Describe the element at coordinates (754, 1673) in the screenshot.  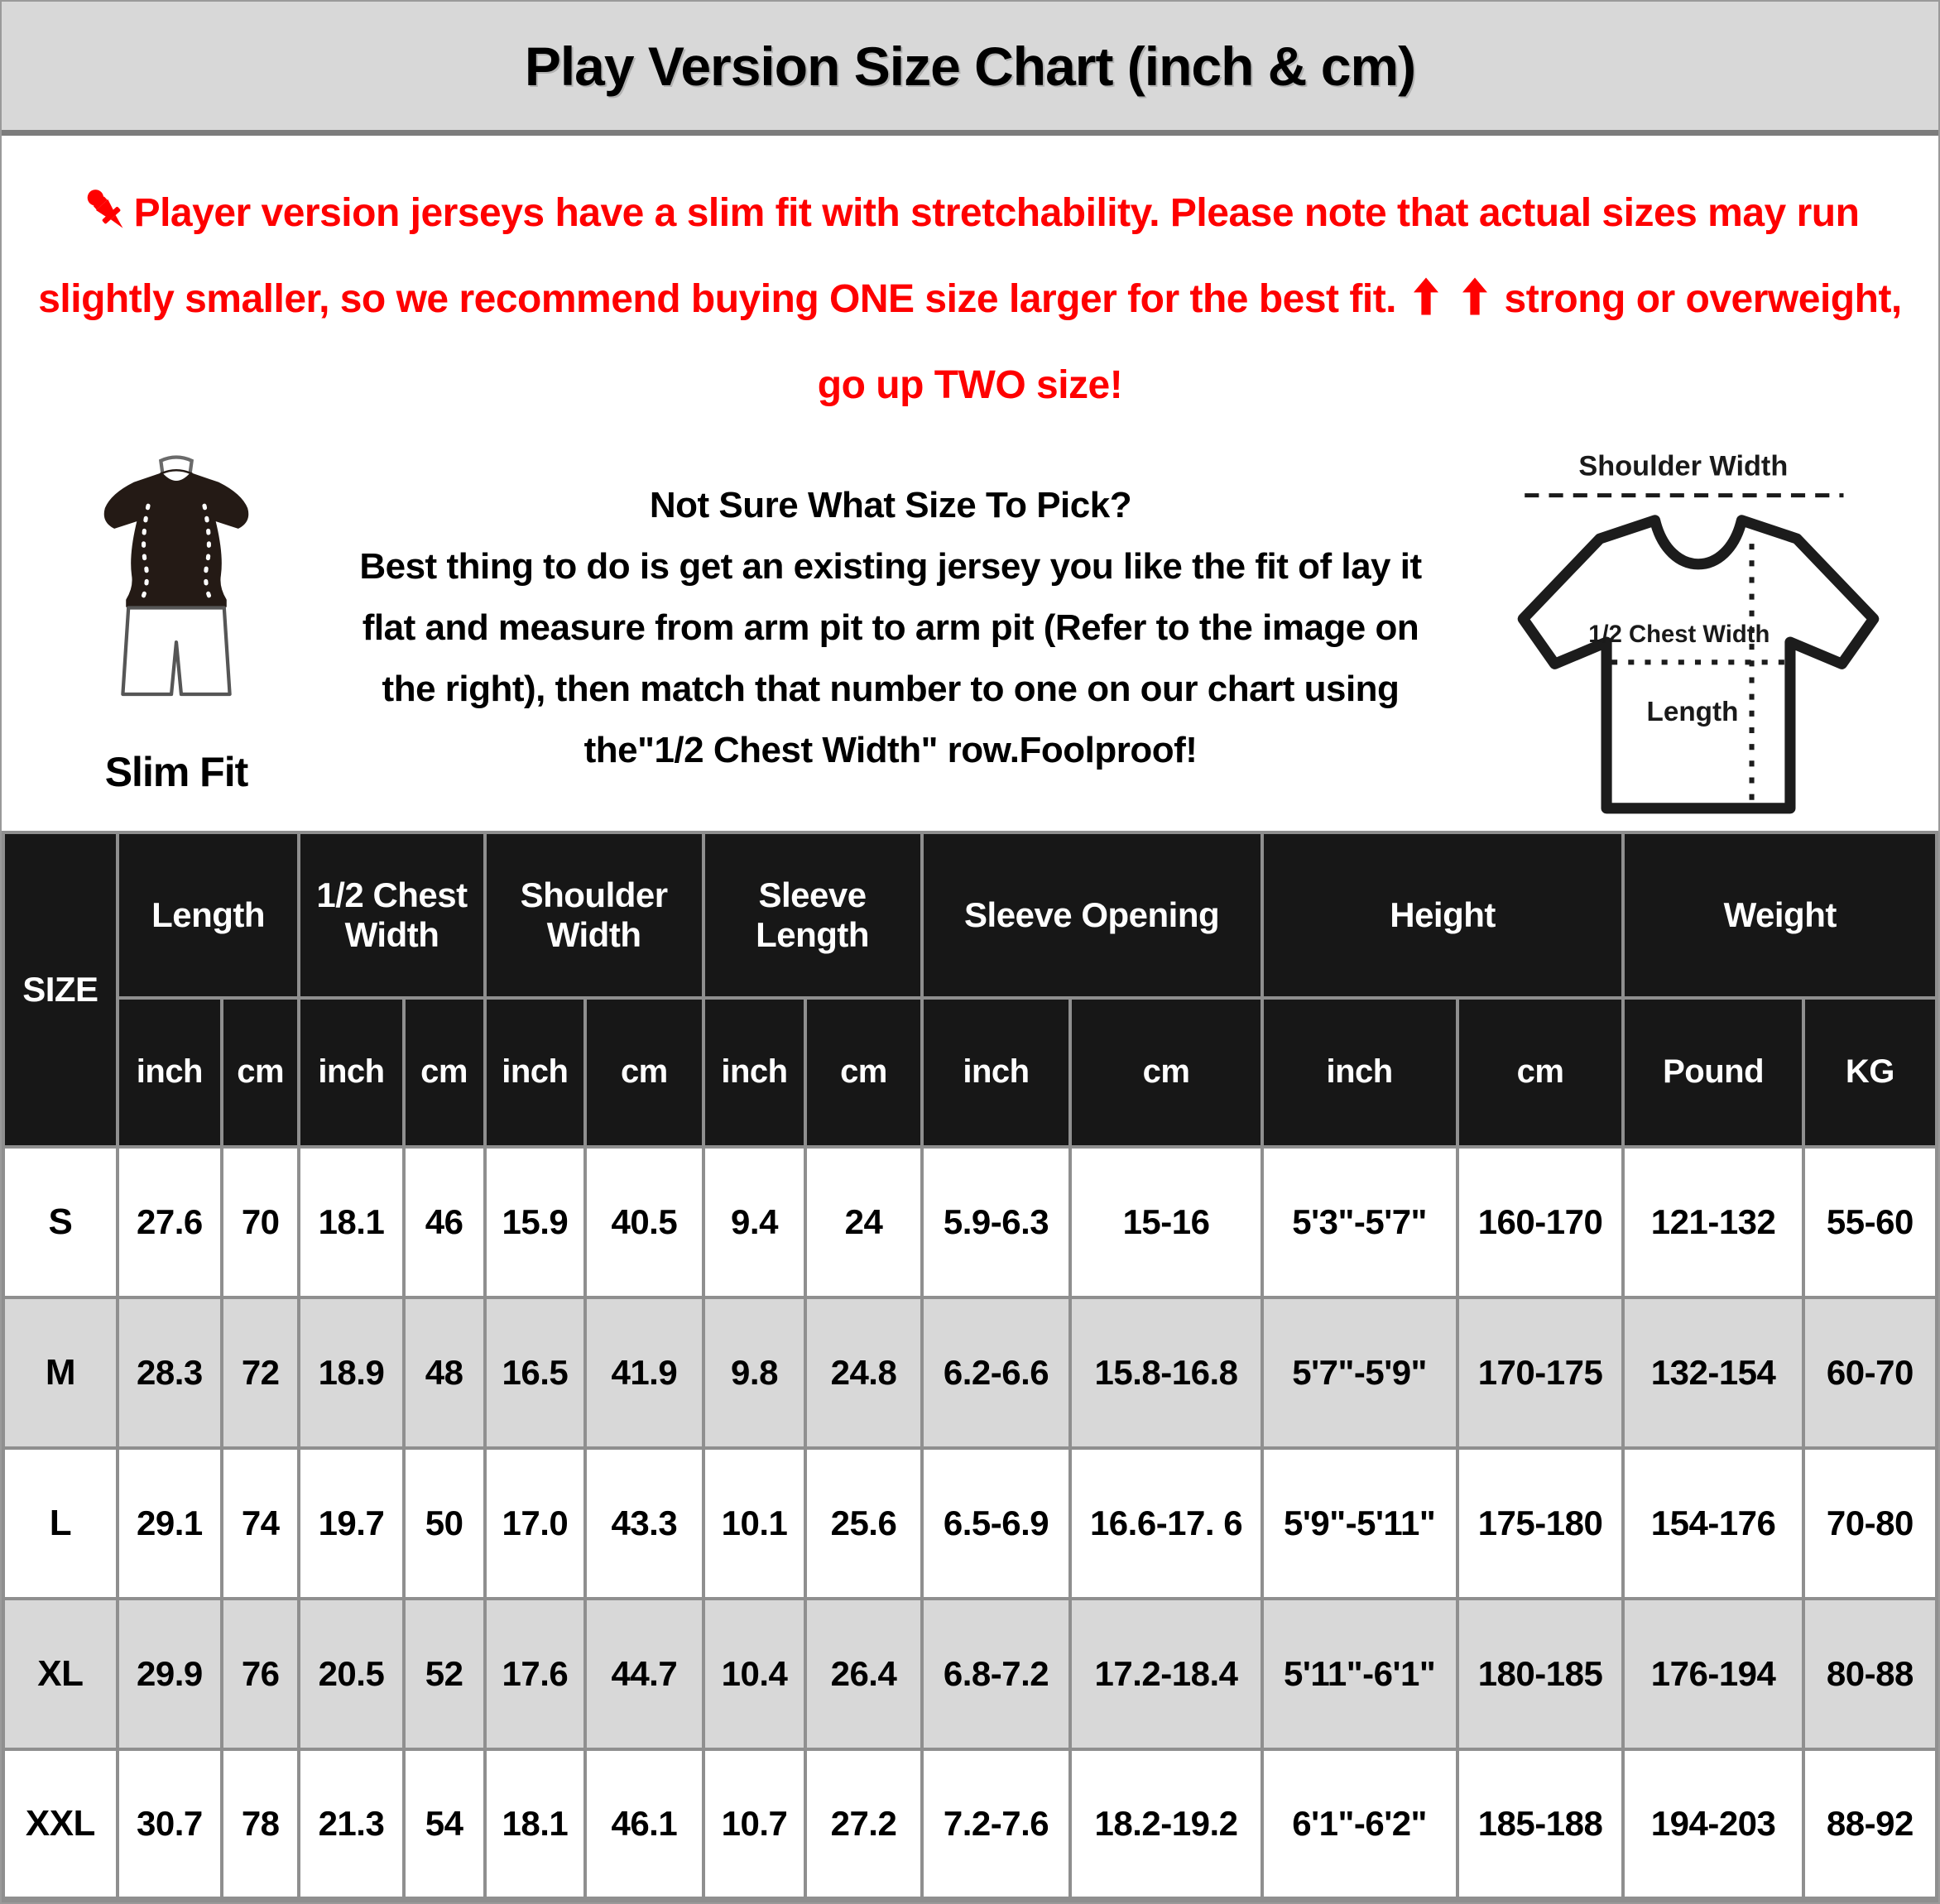
I see `value-cell: 10.4` at that location.